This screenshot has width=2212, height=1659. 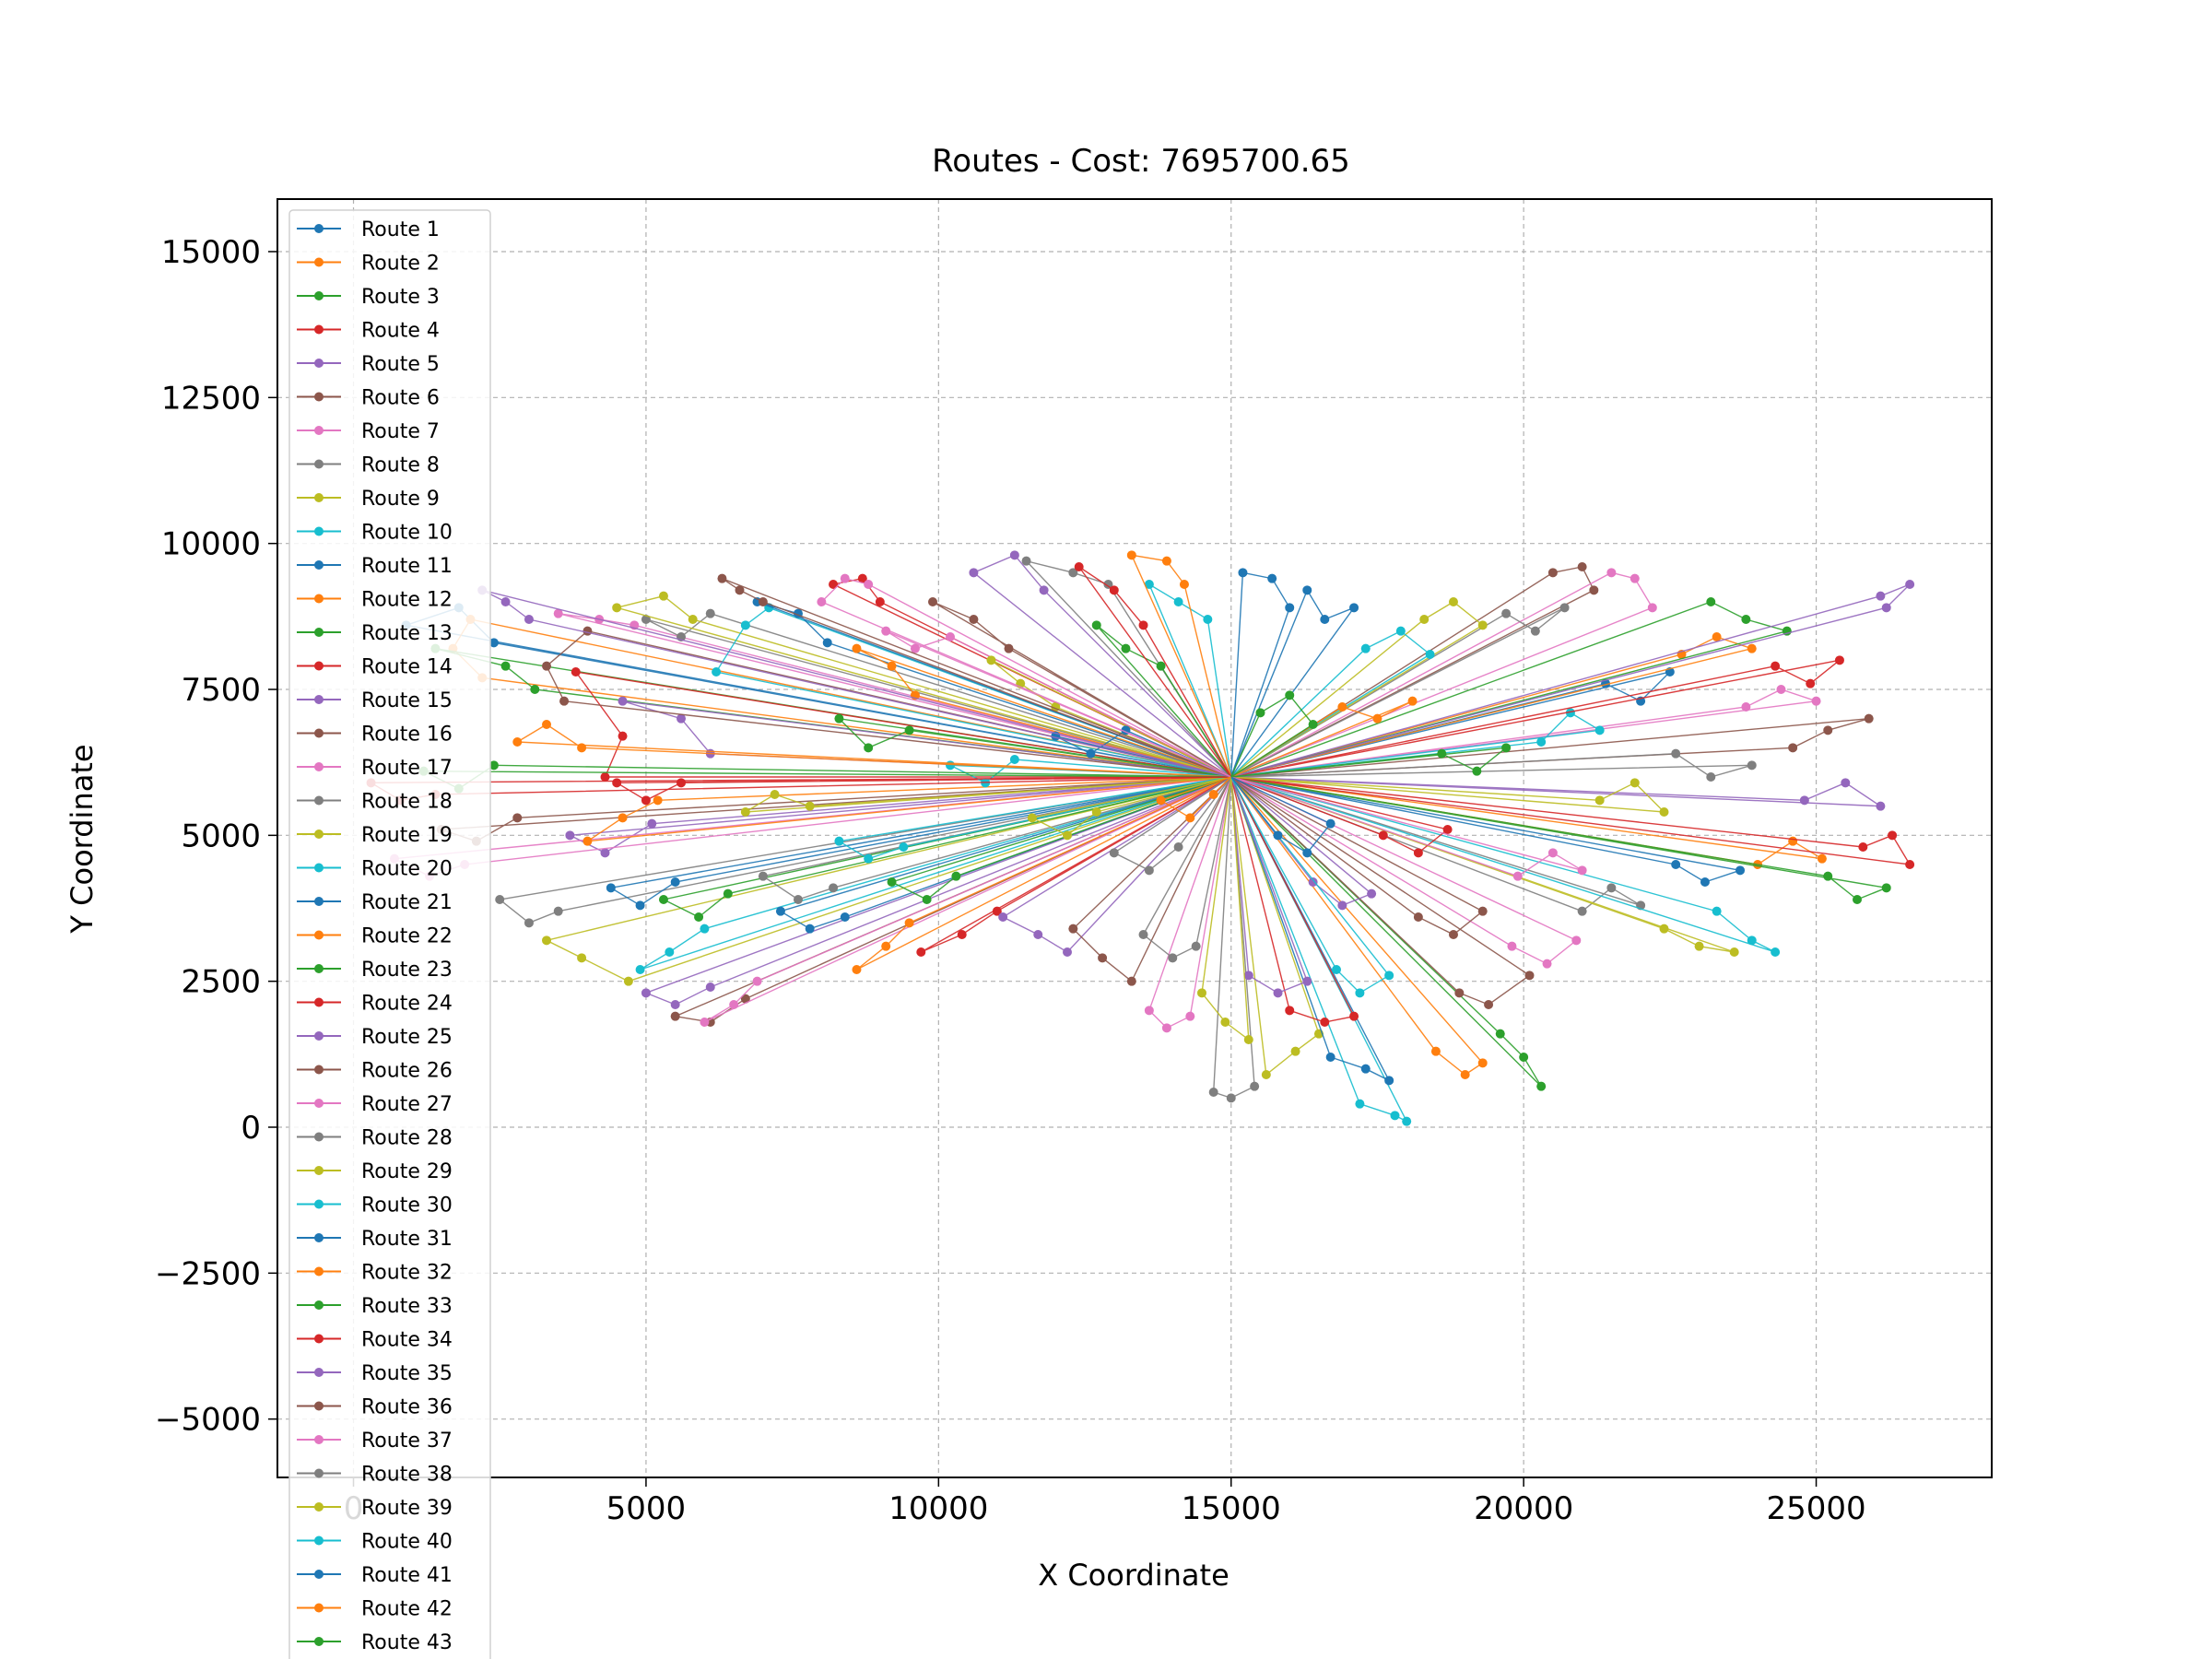 I want to click on legend-box, so click(x=389, y=934).